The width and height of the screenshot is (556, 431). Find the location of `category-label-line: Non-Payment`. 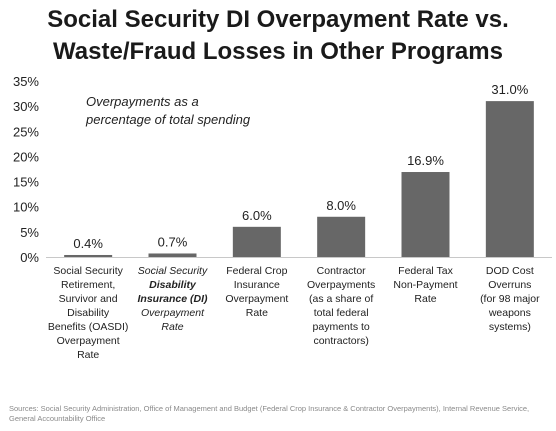

category-label-line: Non-Payment is located at coordinates (425, 285).